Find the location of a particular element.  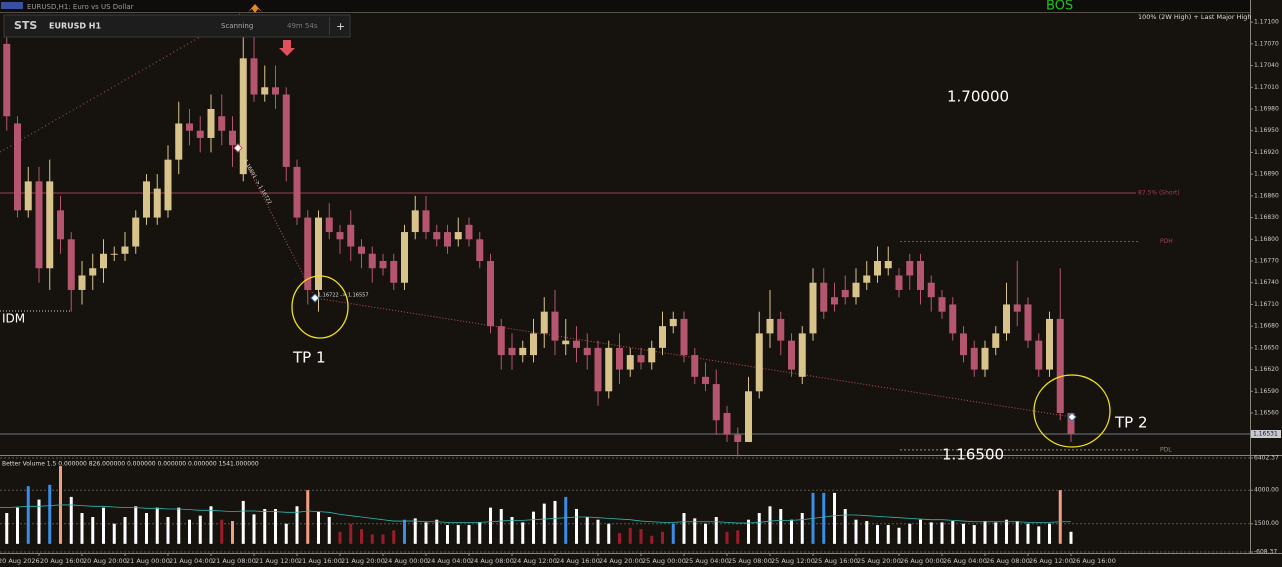

toolbar: STS EURUSD H1 Scanning 49m 54s + is located at coordinates (177, 26).